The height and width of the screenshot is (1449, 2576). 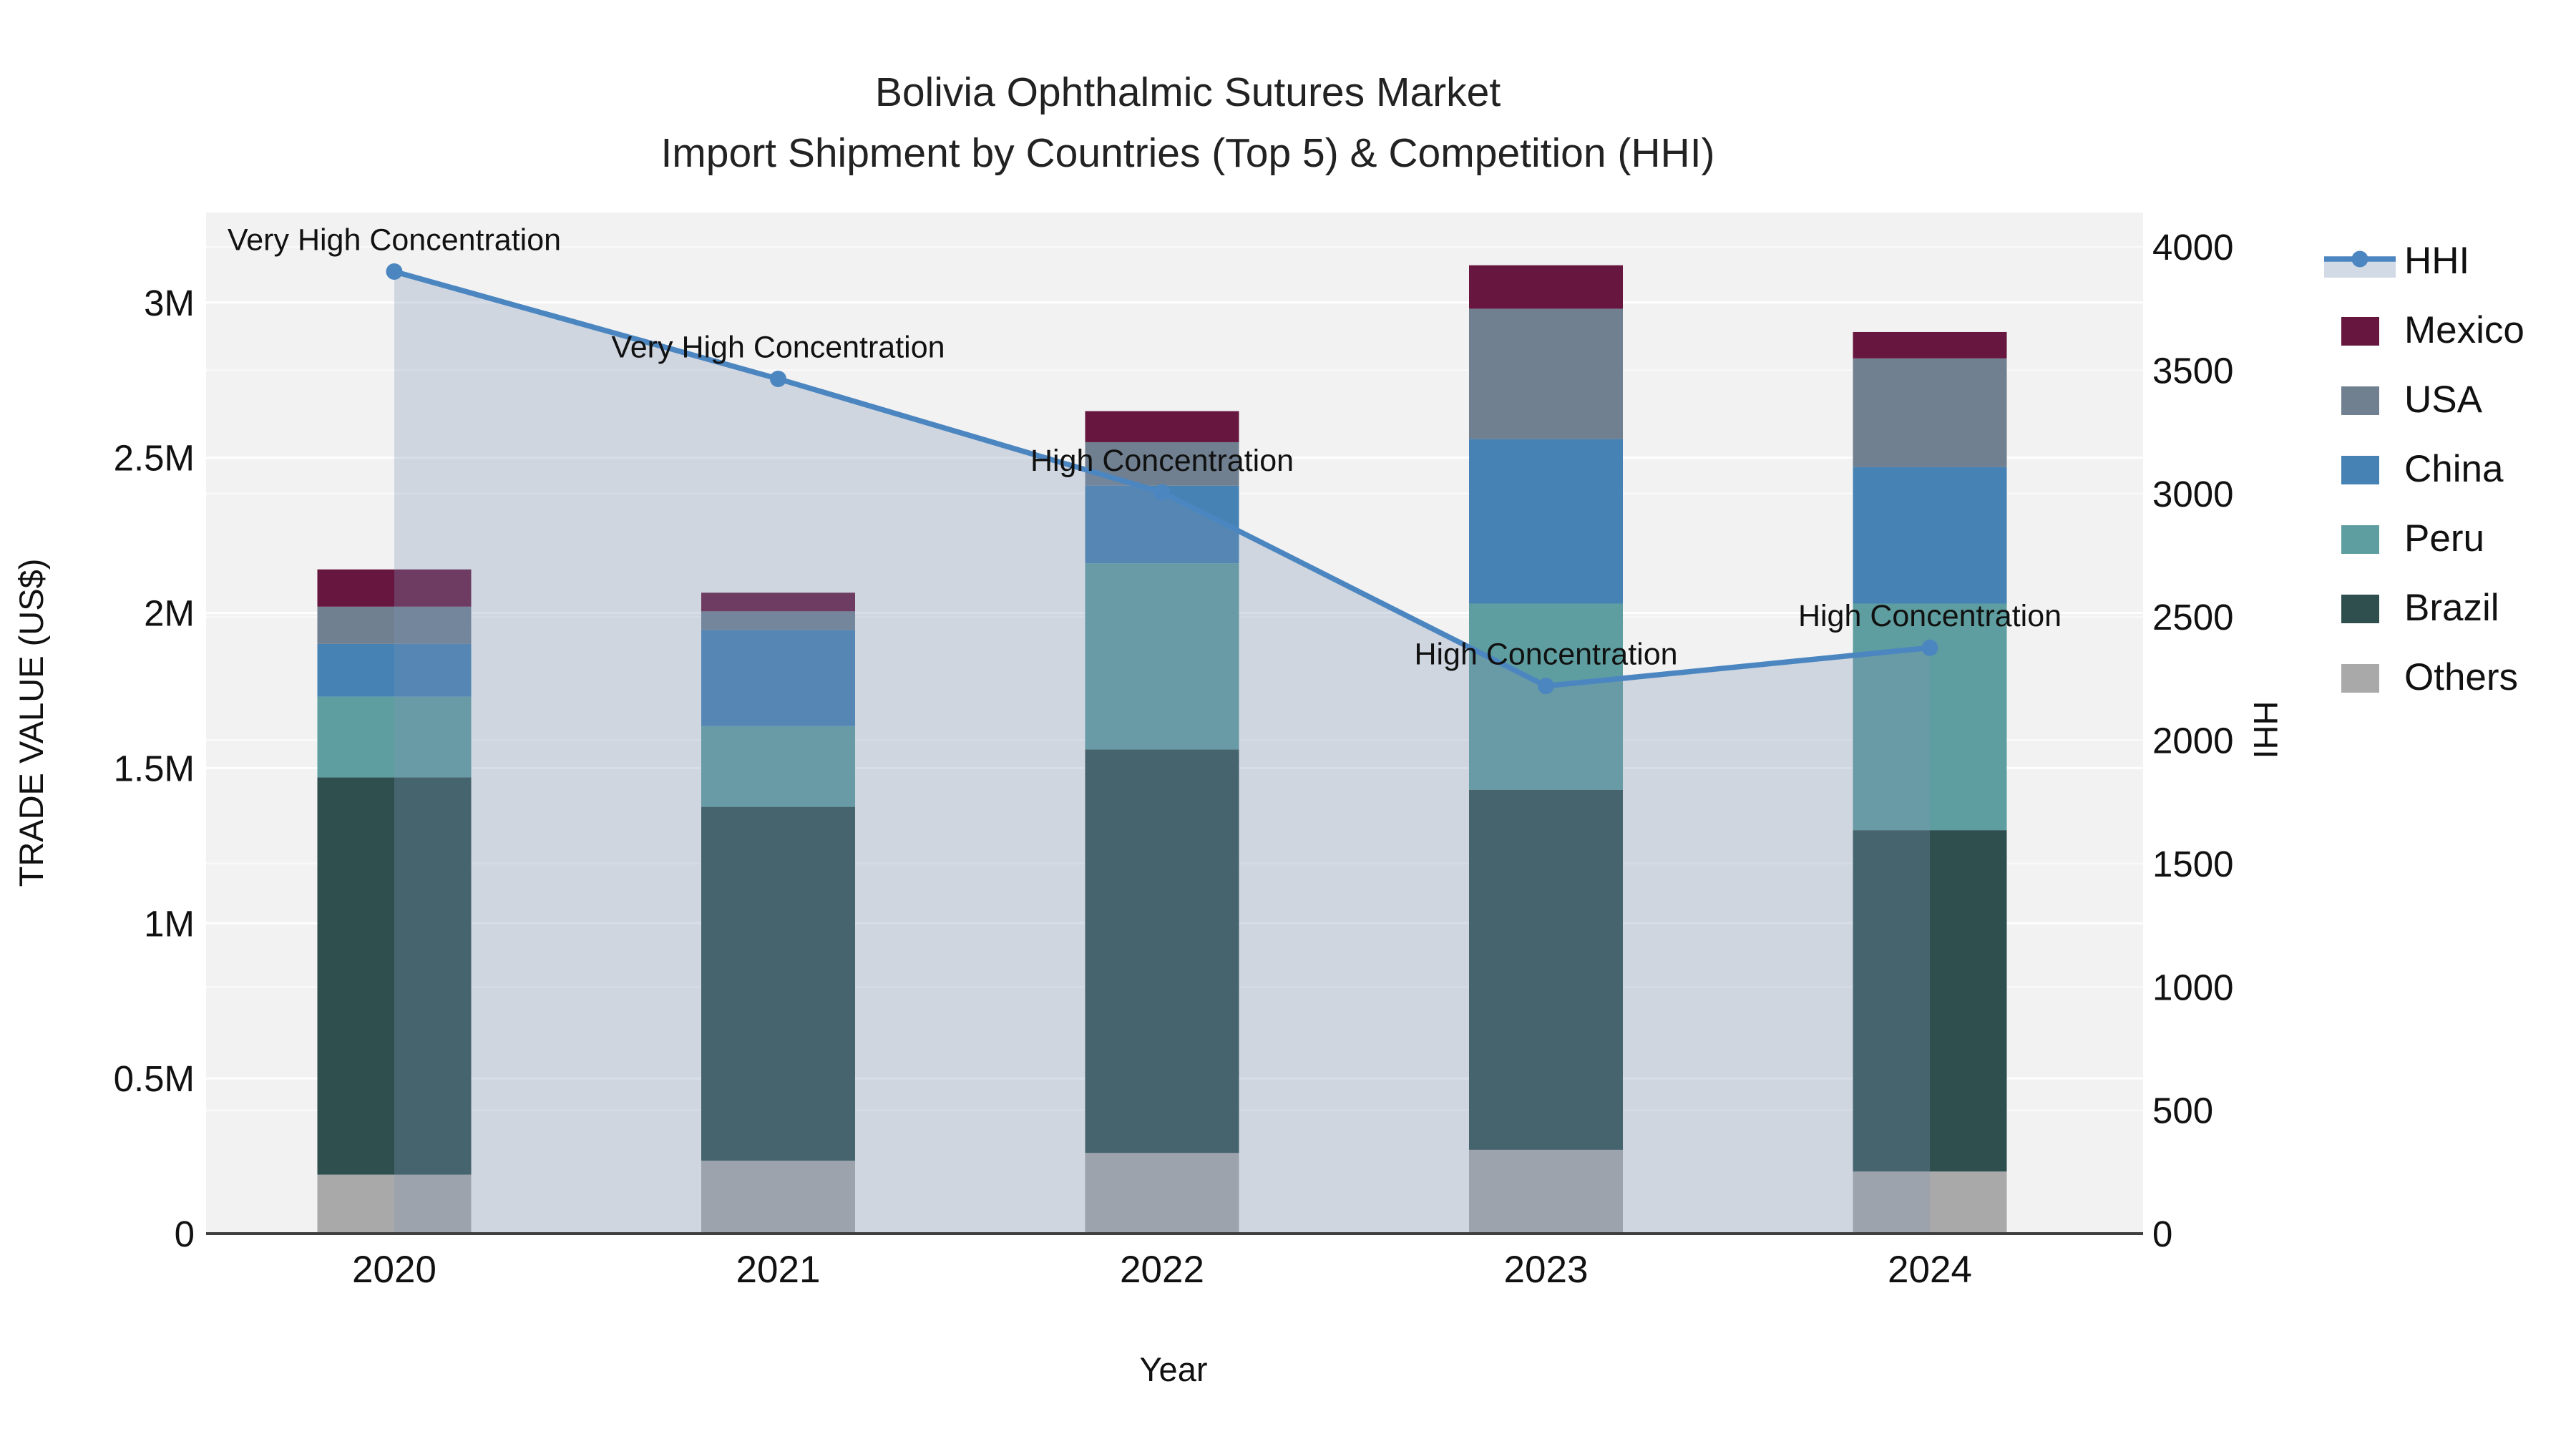 I want to click on hhi-marker-2024, so click(x=1929, y=647).